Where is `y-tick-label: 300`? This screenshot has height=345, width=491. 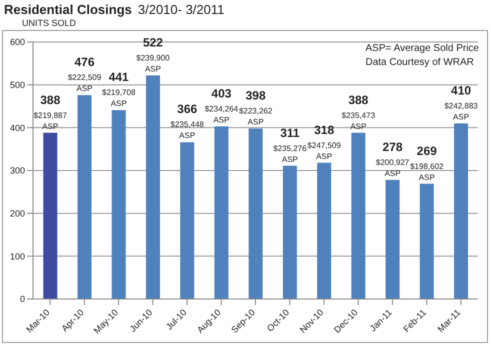 y-tick-label: 300 is located at coordinates (17, 171).